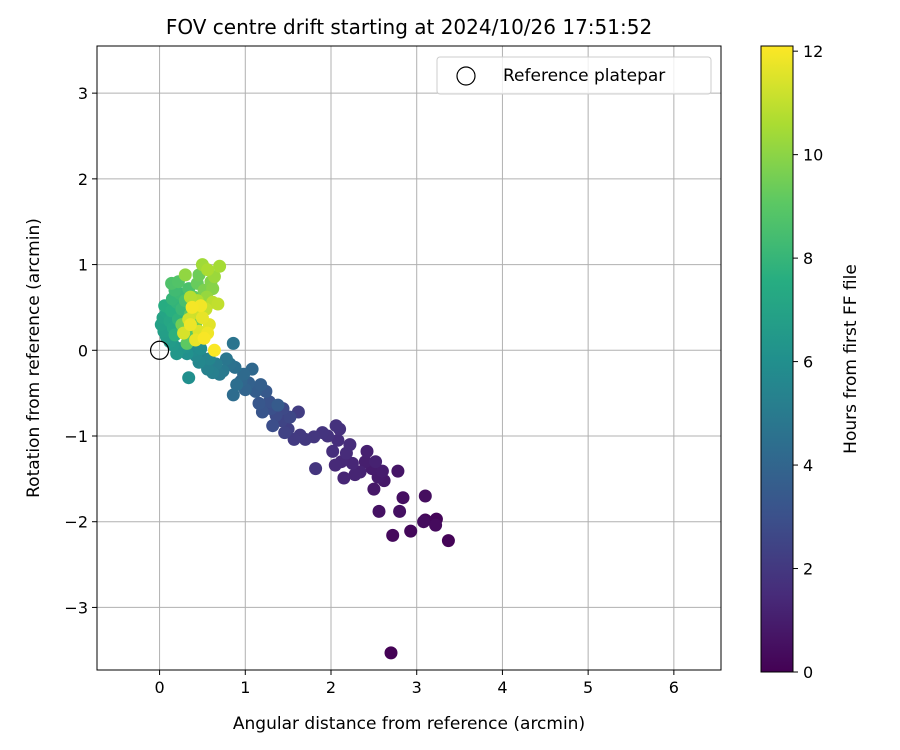  I want to click on y-axis-label: Rotation from reference (arcmin), so click(34, 358).